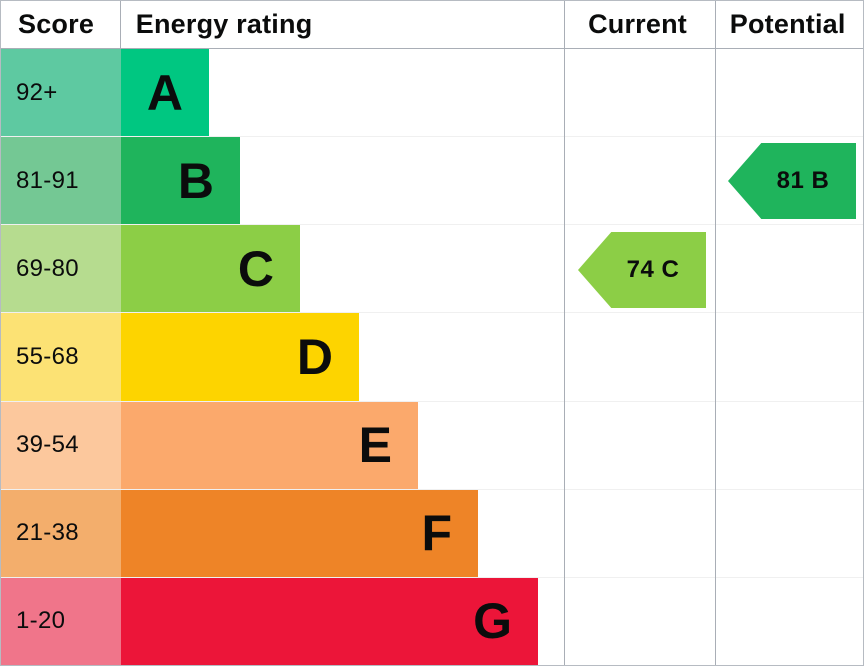 This screenshot has width=864, height=666. I want to click on score-column-header: Score, so click(61, 24).